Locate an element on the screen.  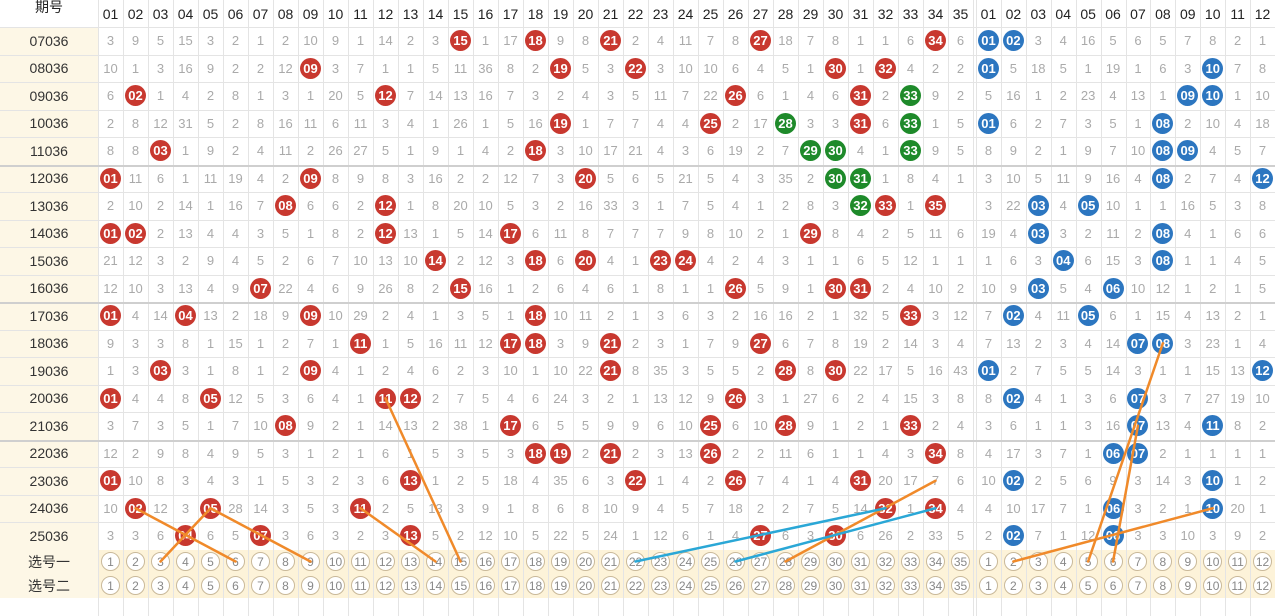
pick-number-button: 20 is located at coordinates (585, 585).